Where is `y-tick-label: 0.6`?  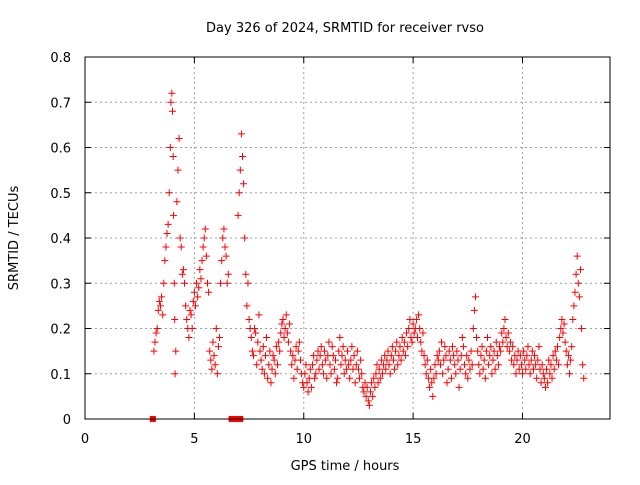
y-tick-label: 0.6 is located at coordinates (60, 149).